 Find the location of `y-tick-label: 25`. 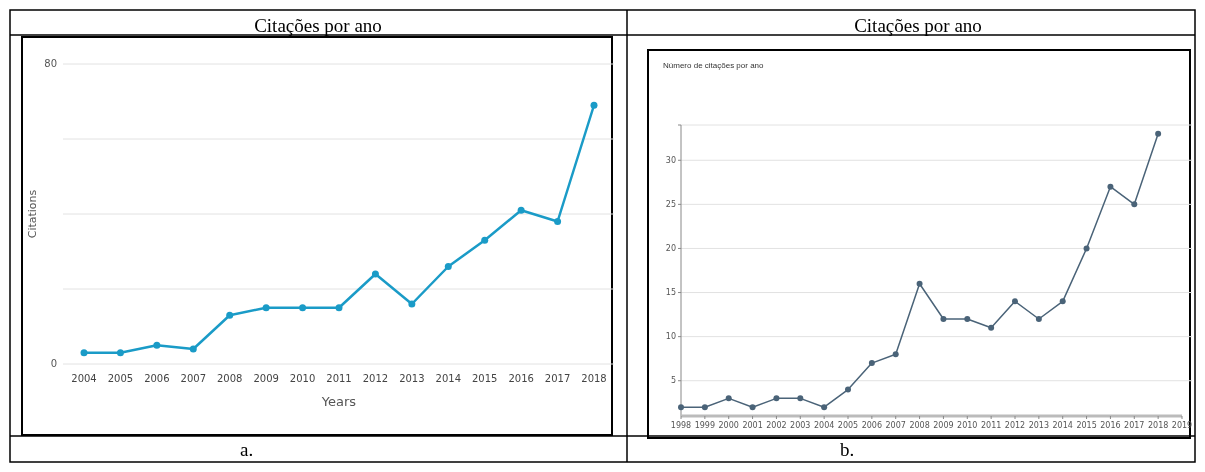

y-tick-label: 25 is located at coordinates (670, 205).